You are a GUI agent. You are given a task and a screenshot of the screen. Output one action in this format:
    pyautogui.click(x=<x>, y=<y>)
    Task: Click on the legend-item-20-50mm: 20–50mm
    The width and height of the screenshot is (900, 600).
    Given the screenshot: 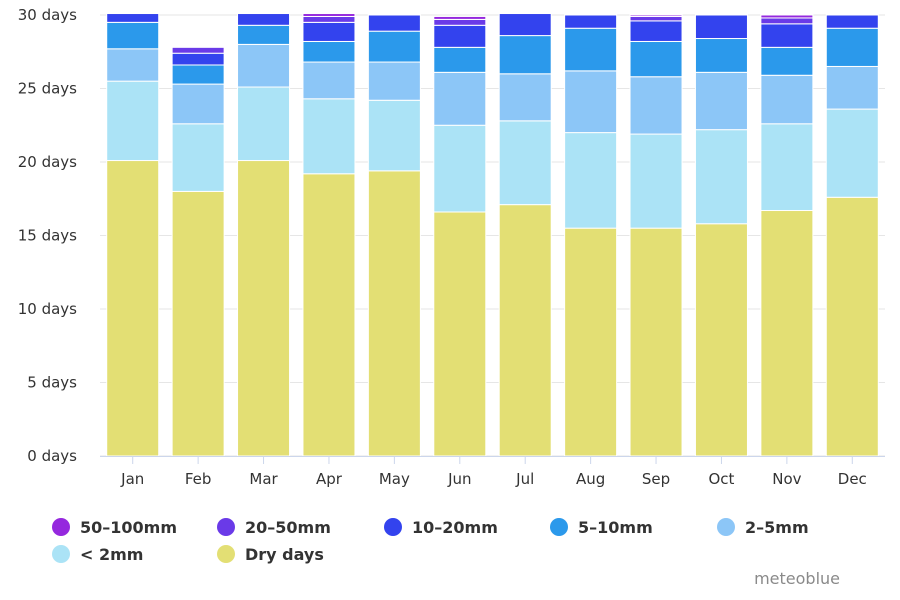 What is the action you would take?
    pyautogui.click(x=274, y=527)
    